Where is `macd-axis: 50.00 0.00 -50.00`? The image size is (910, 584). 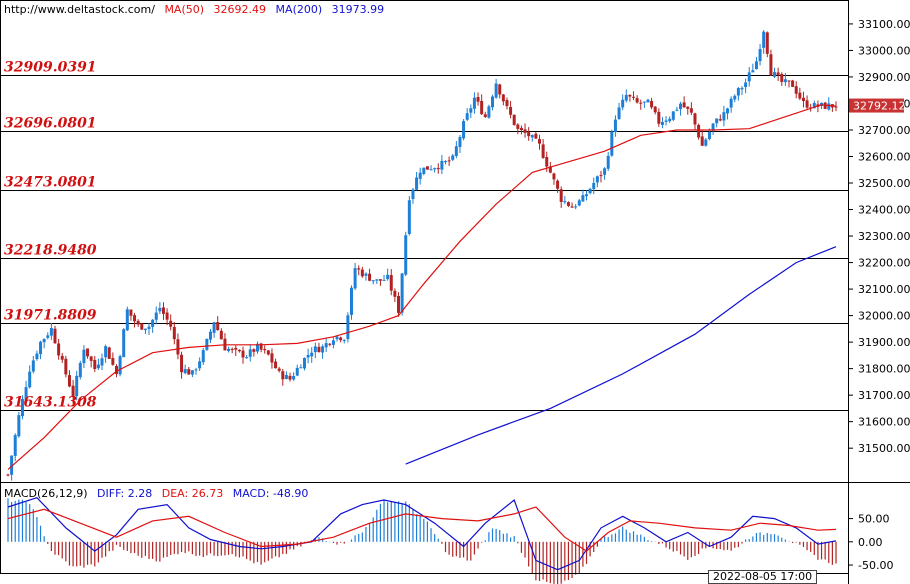
macd-axis: 50.00 0.00 -50.00 is located at coordinates (870, 542).